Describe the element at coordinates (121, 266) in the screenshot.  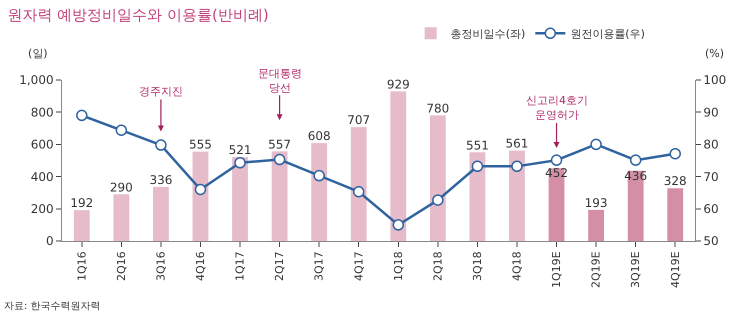
I see `x-tick-label: 2Q16` at that location.